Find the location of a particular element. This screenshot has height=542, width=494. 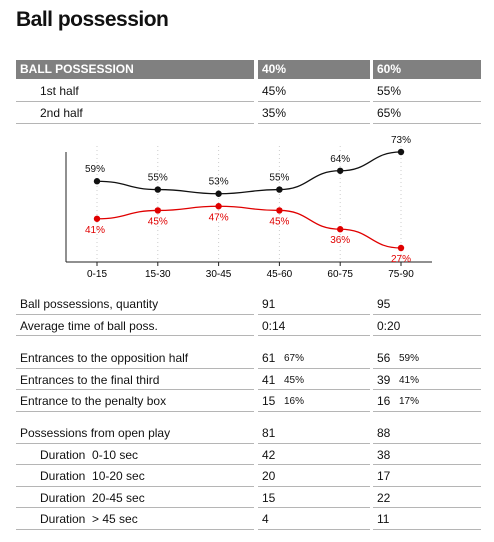

x-tick-label: 60-75 is located at coordinates (340, 274).